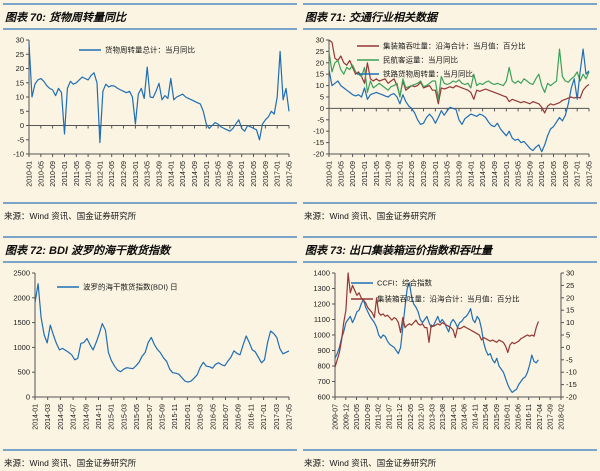  Describe the element at coordinates (370, 216) in the screenshot. I see `figure-71-source: 来源：Wind 资讯、国金证券研究所` at that location.